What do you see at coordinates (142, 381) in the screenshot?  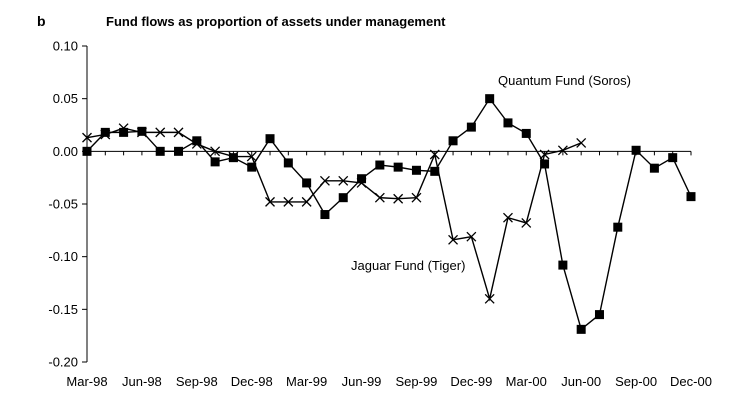 I see `x-tick-label: Jun-98` at bounding box center [142, 381].